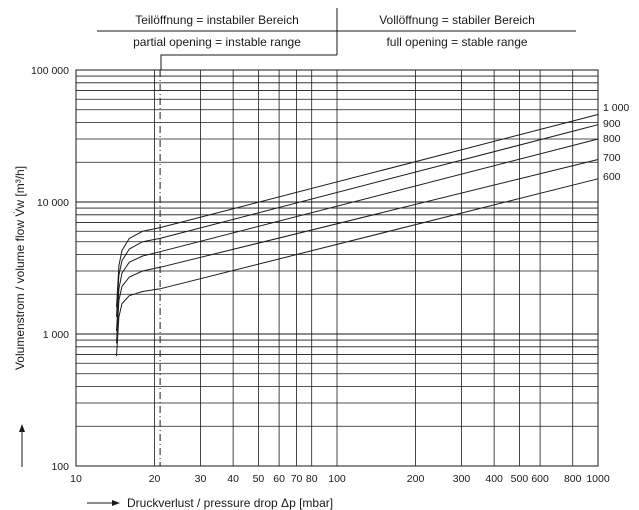 The width and height of the screenshot is (639, 510). I want to click on header-full-de: Vollöffnung = stabiler Bereich, so click(457, 20).